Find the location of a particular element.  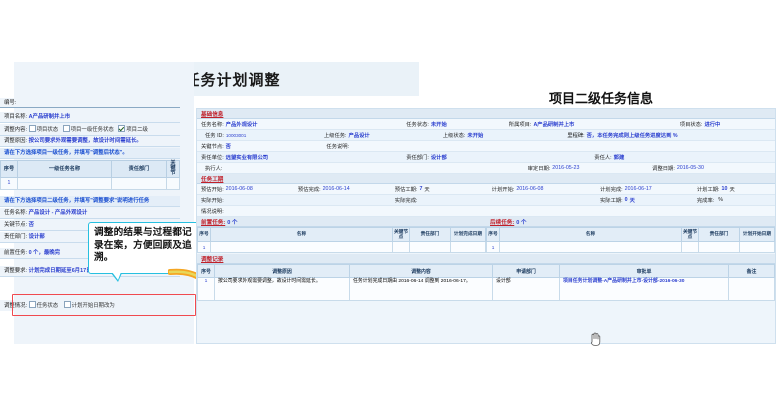

completion-rate-unit: % is located at coordinates (720, 200).